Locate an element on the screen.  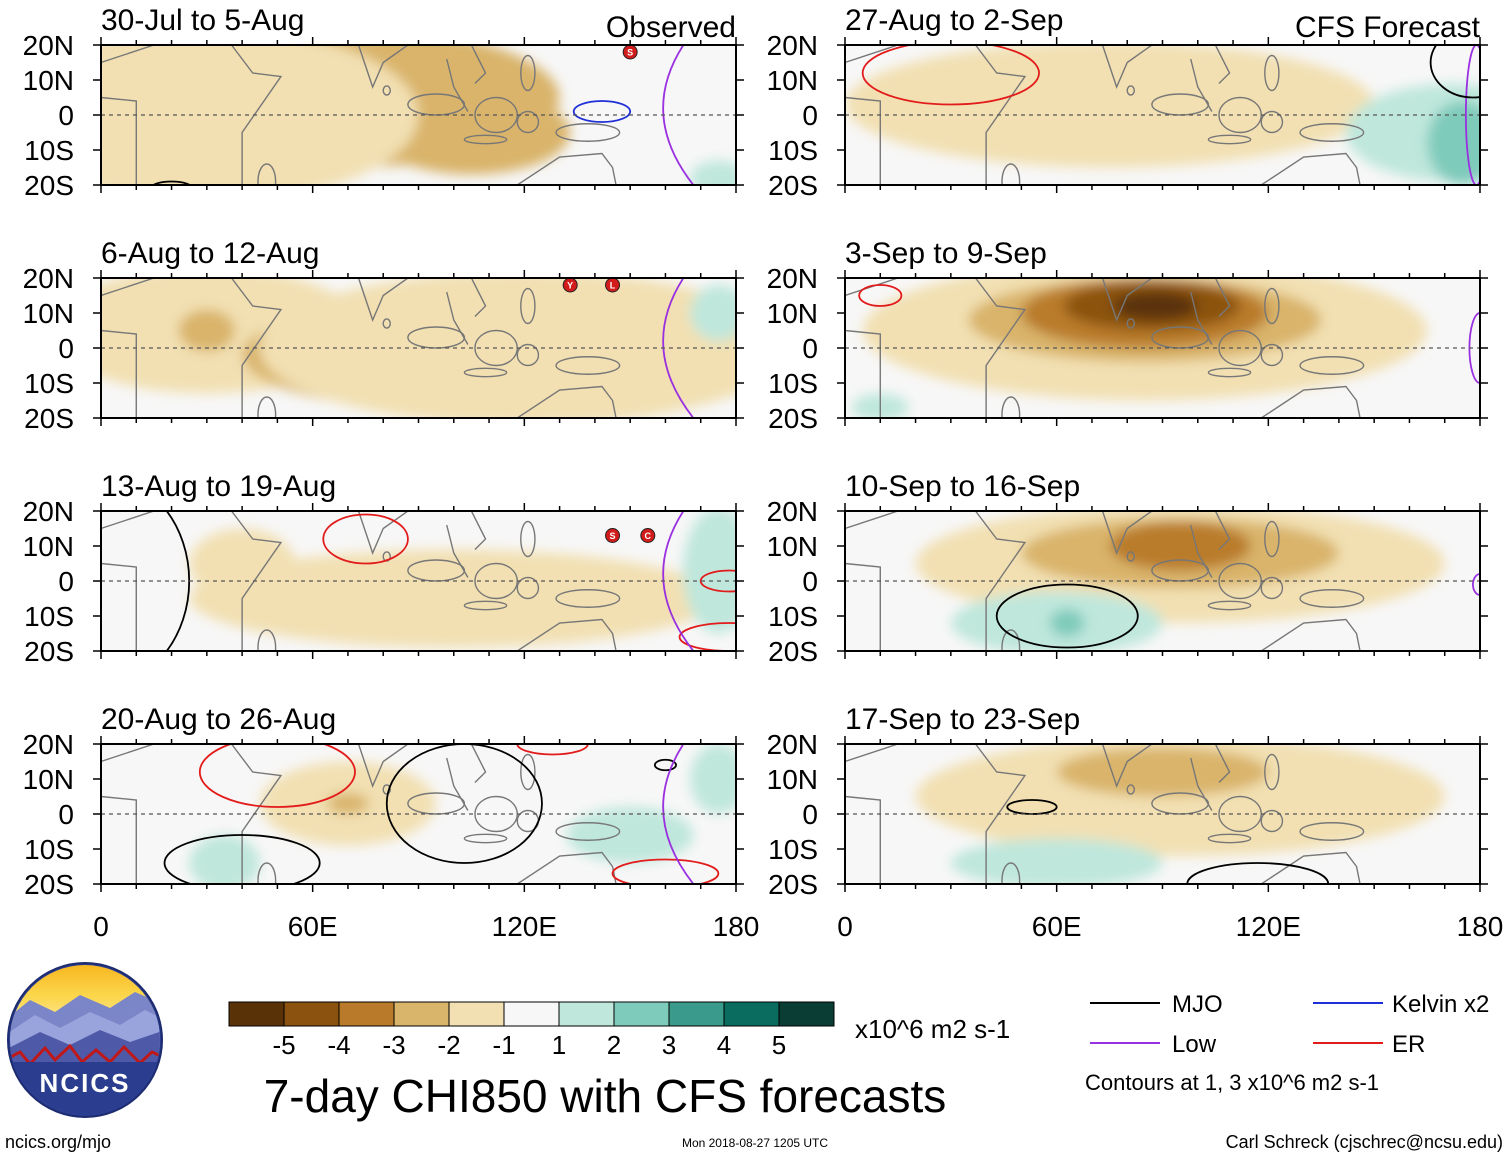
colorbar-tick-label: -5 is located at coordinates (283, 1045).